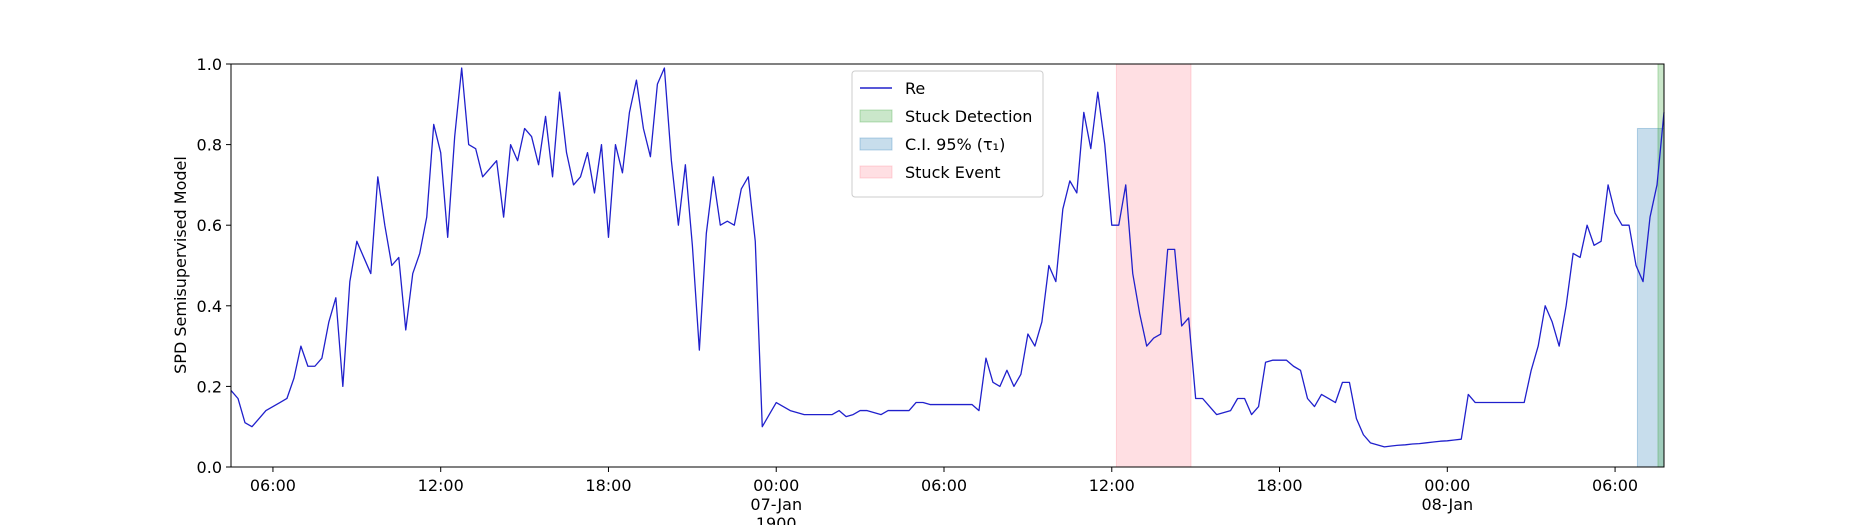 This screenshot has height=525, width=1850. I want to click on y-tick-label: 0.0, so click(209, 467).